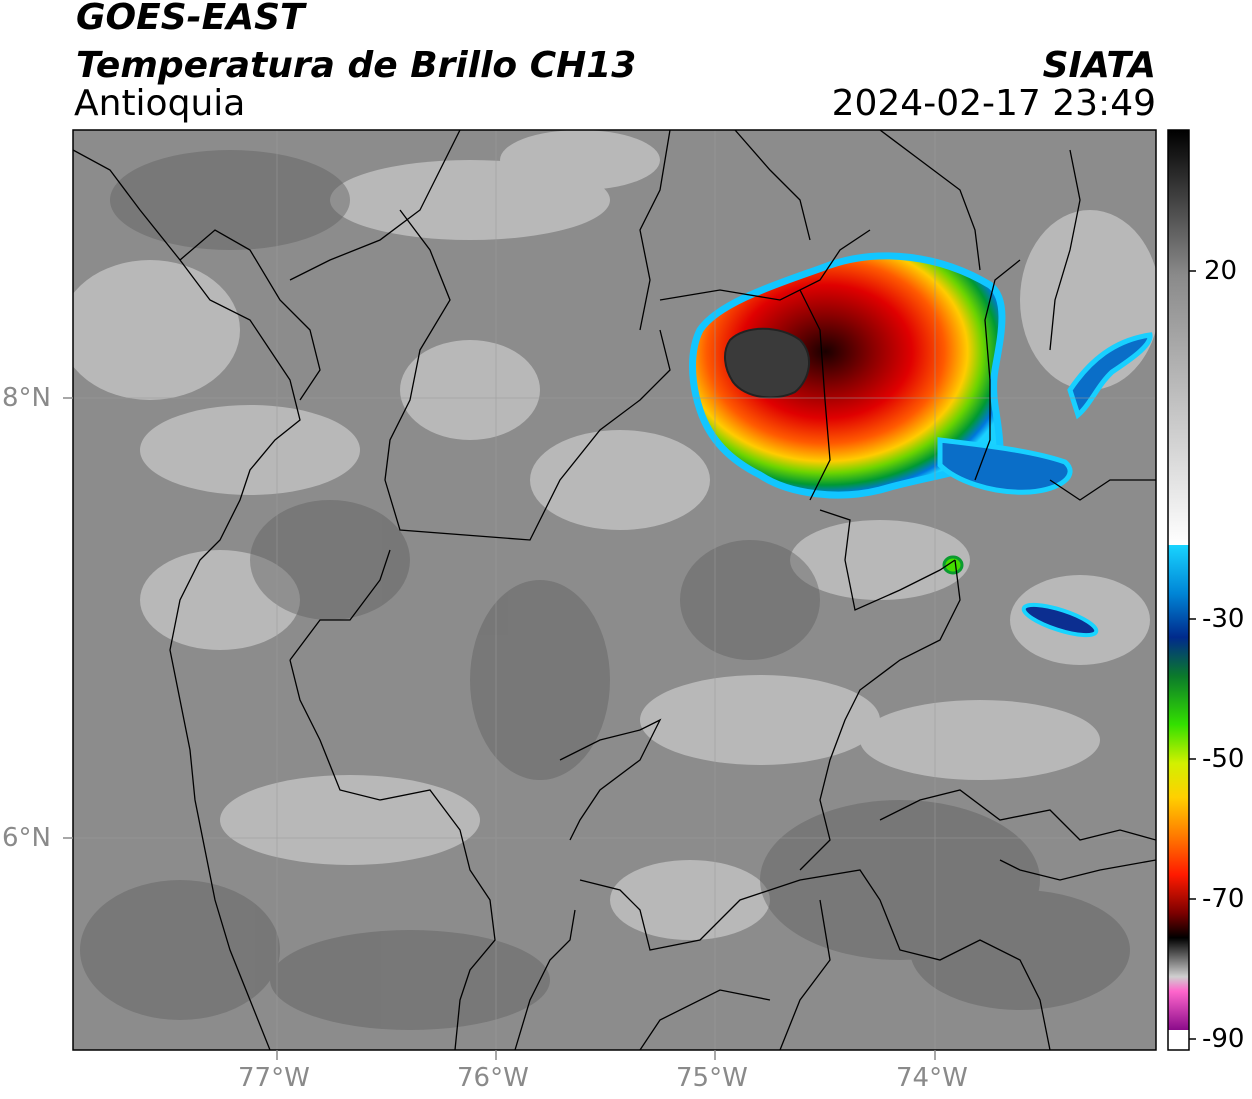  I want to click on organization-label: SIATA, so click(1099, 65).